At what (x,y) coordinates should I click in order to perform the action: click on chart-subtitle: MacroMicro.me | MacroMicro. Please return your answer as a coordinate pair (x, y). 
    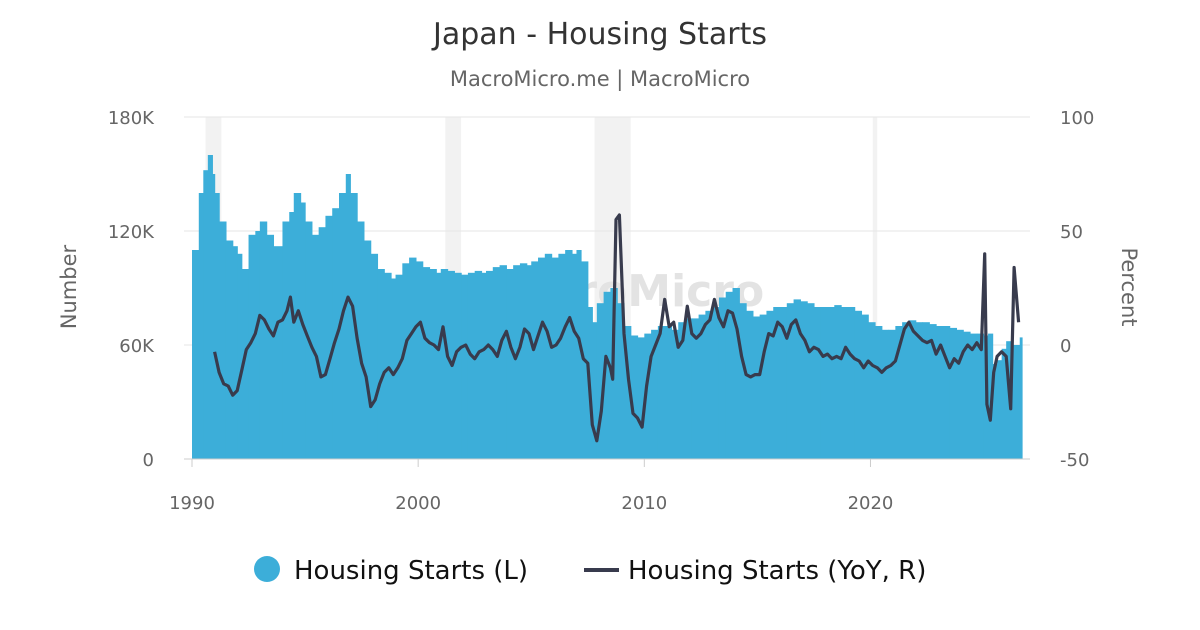
    Looking at the image, I should click on (600, 79).